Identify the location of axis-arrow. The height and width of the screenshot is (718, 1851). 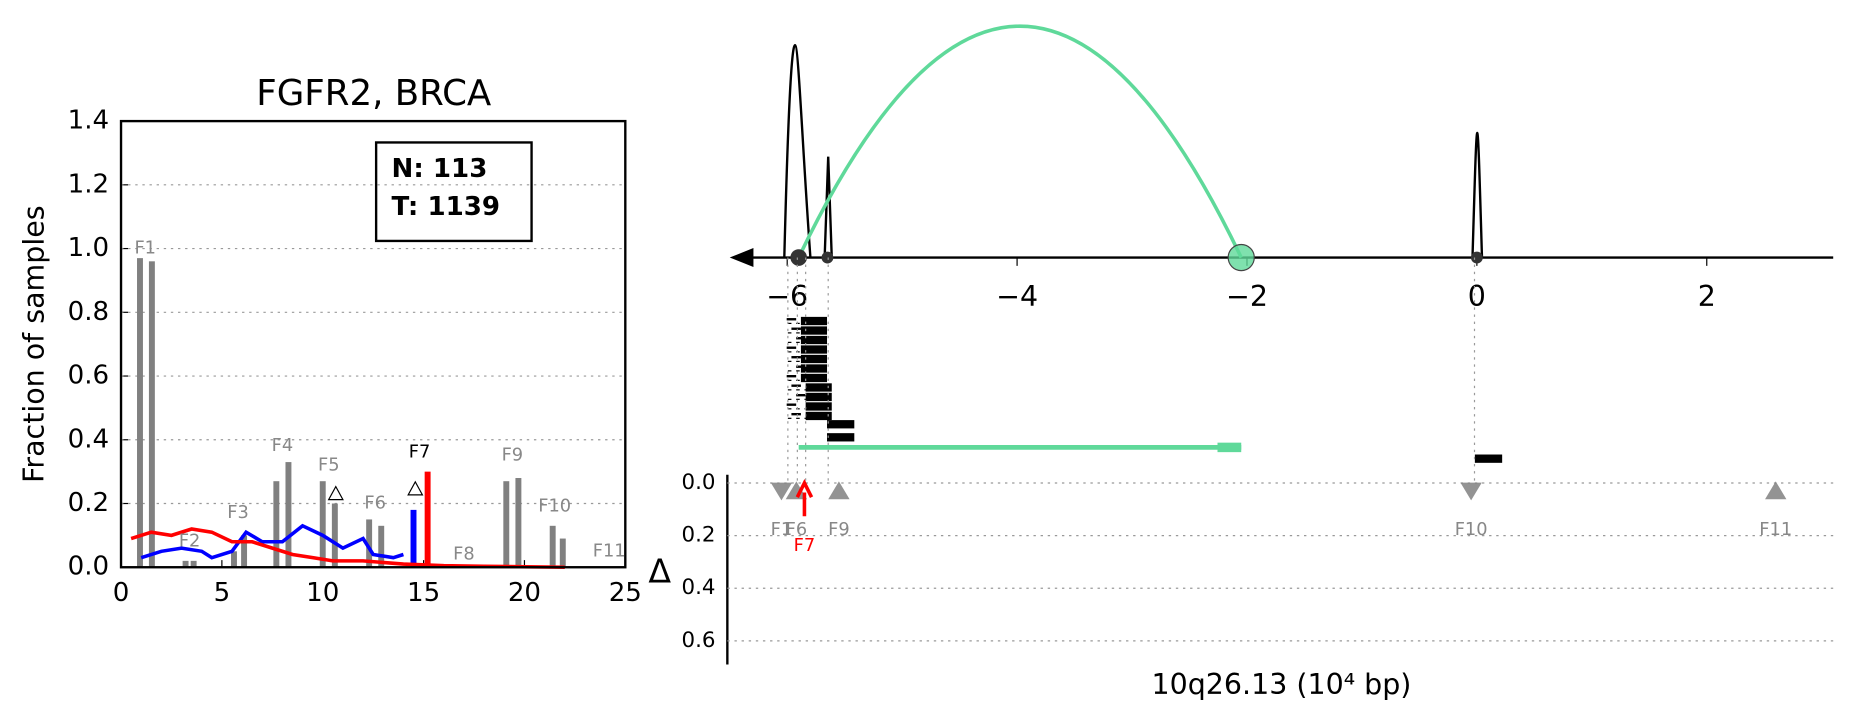
(741, 258).